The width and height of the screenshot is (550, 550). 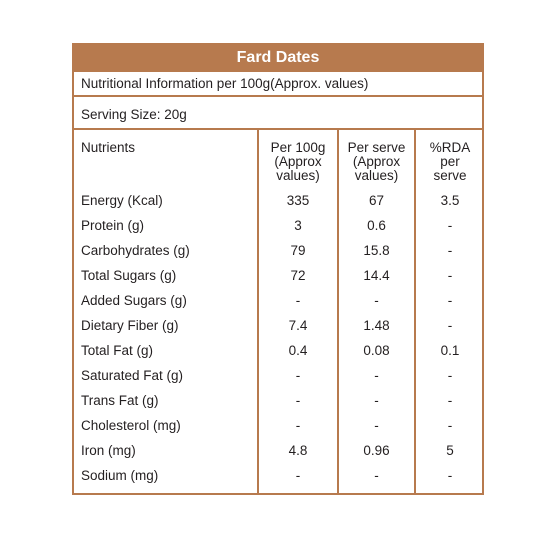 I want to click on value-per-100g: 335, so click(x=298, y=200).